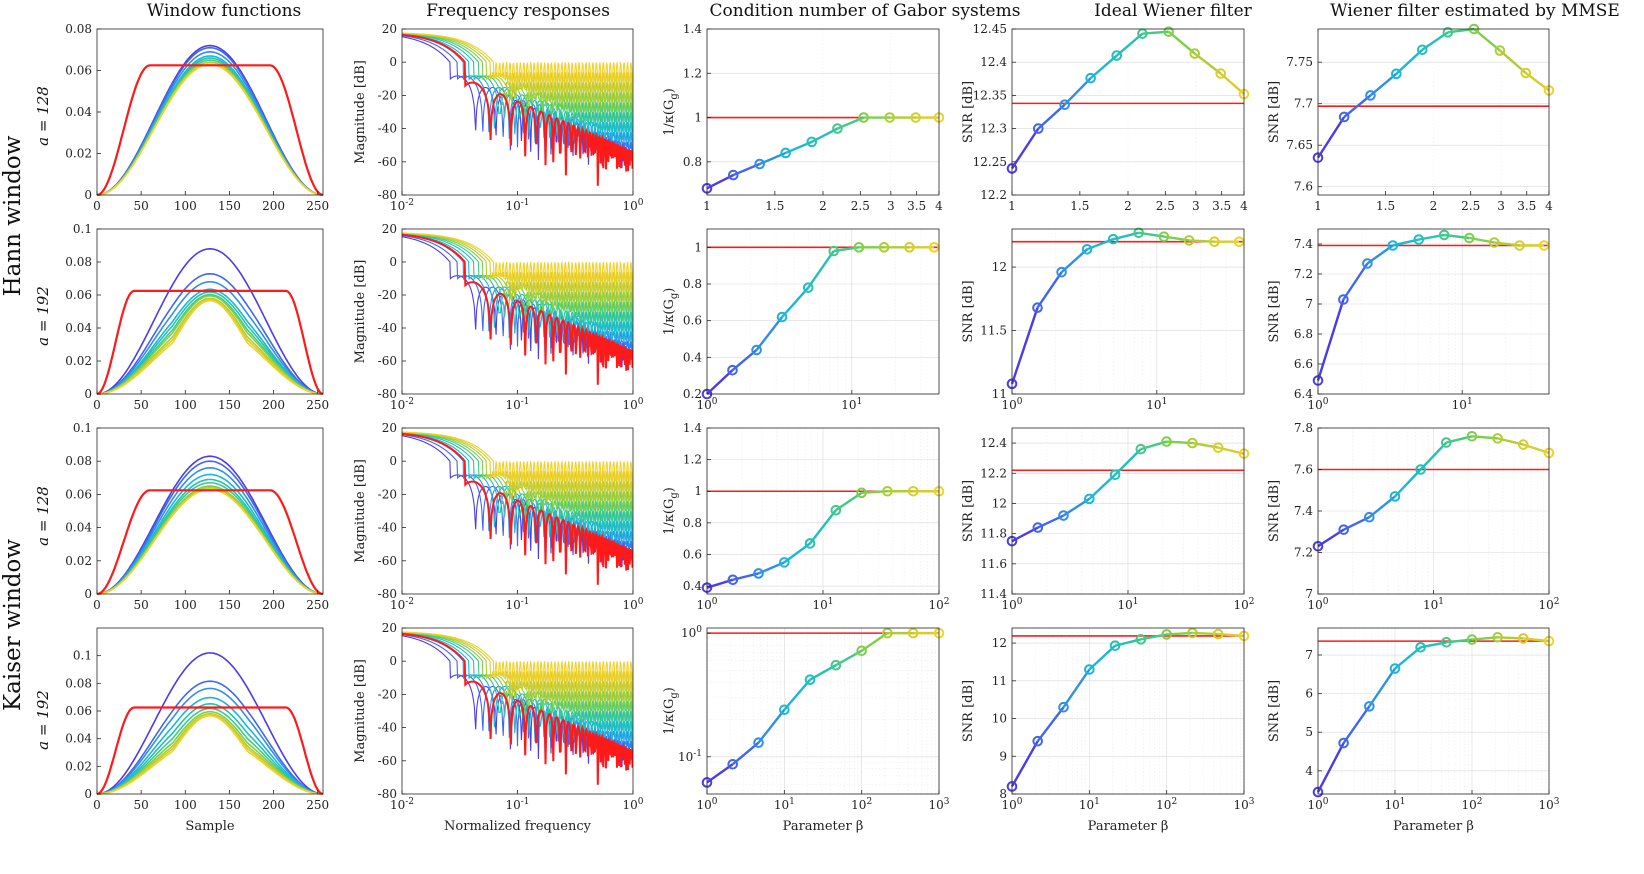 The height and width of the screenshot is (874, 1644). I want to click on y-tick-label: 10, so click(999, 719).